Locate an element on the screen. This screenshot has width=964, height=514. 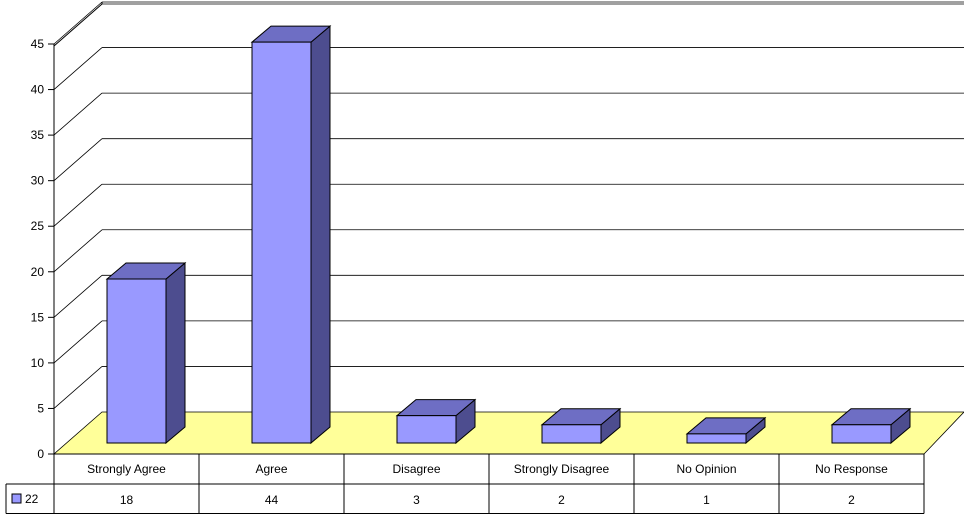
x-tick-label: Disagree is located at coordinates (416, 469).